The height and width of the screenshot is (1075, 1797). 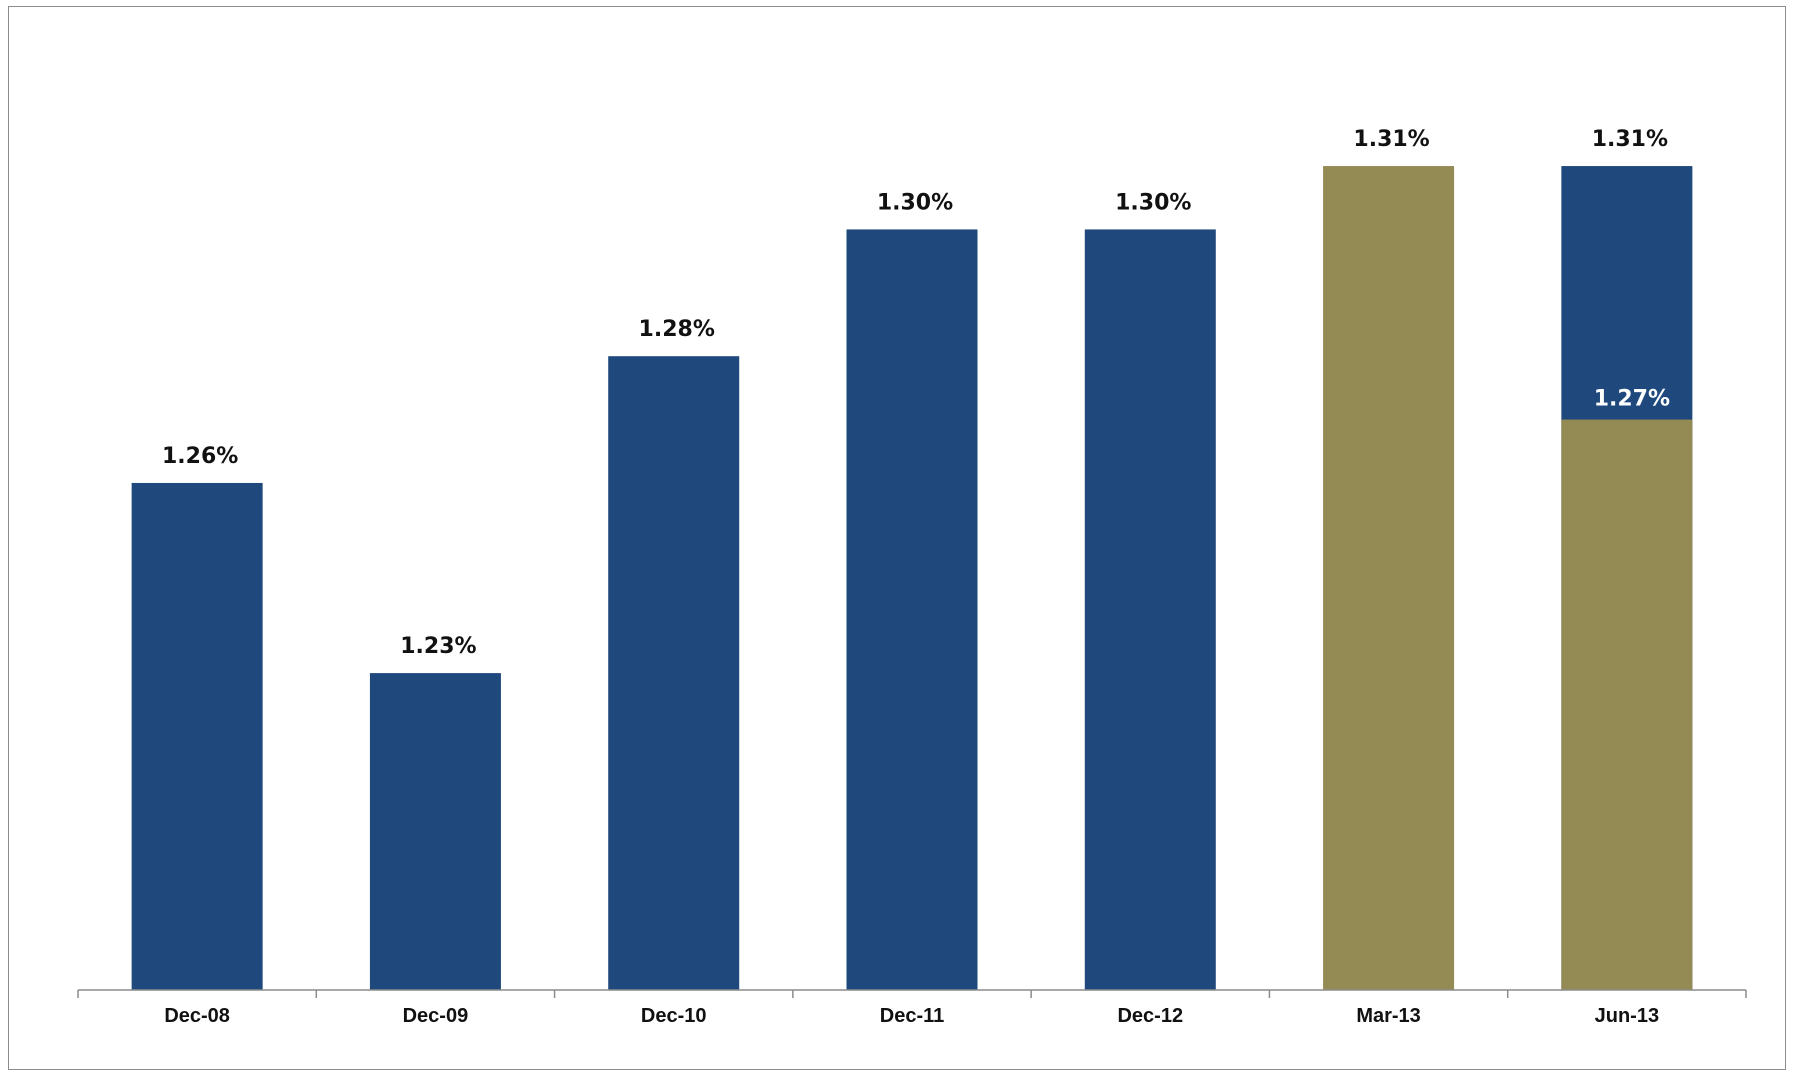 What do you see at coordinates (436, 1016) in the screenshot?
I see `x-tick-label: Dec-09` at bounding box center [436, 1016].